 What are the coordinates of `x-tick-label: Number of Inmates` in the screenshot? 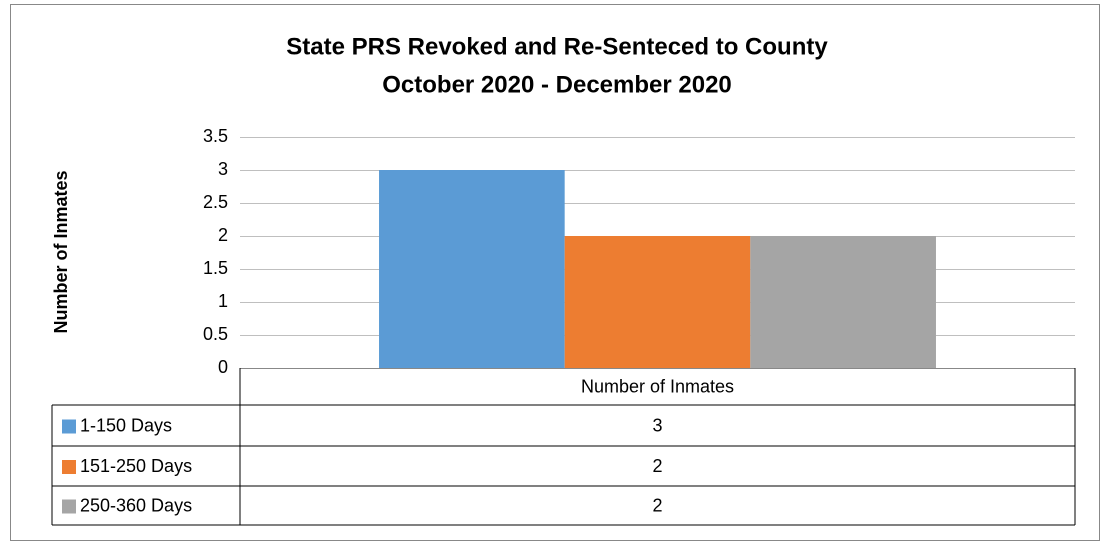 It's located at (657, 386).